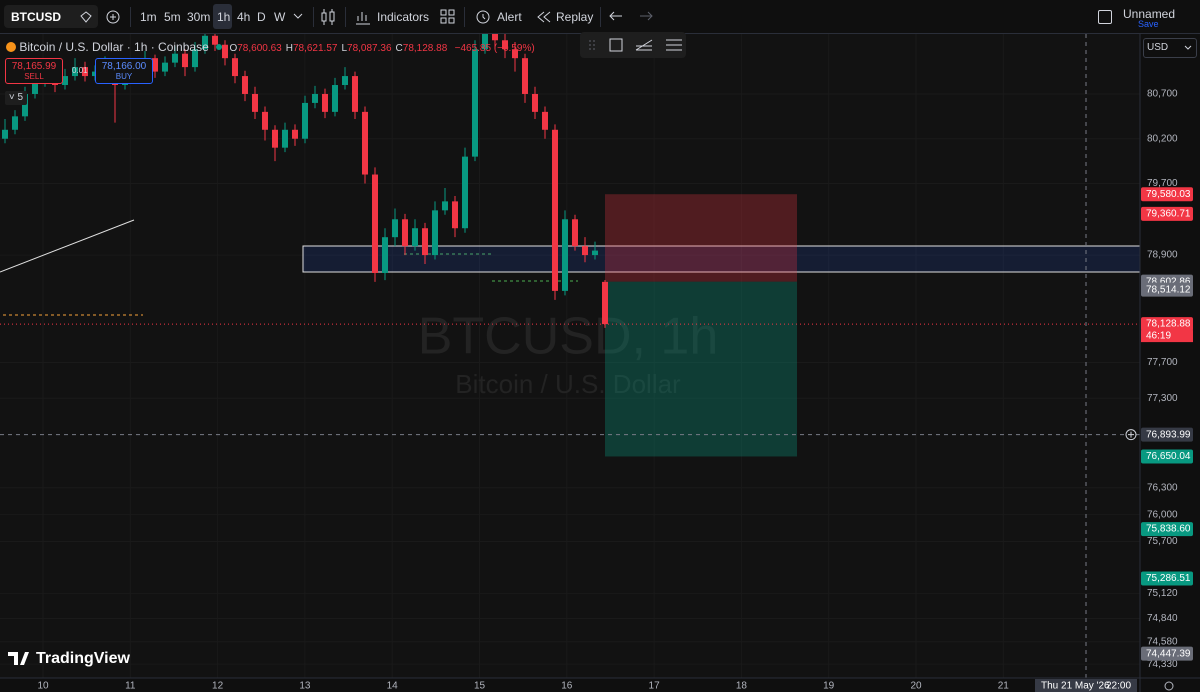 This screenshot has width=1200, height=692. I want to click on price-label: 79,360.71, so click(1168, 213).